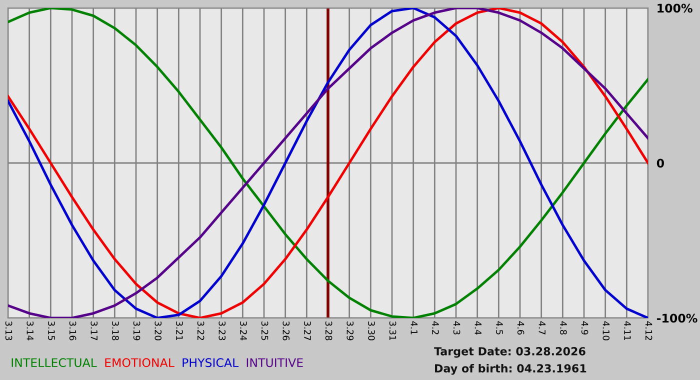 The width and height of the screenshot is (700, 380). I want to click on text: EMOTIONAL, so click(139, 363).